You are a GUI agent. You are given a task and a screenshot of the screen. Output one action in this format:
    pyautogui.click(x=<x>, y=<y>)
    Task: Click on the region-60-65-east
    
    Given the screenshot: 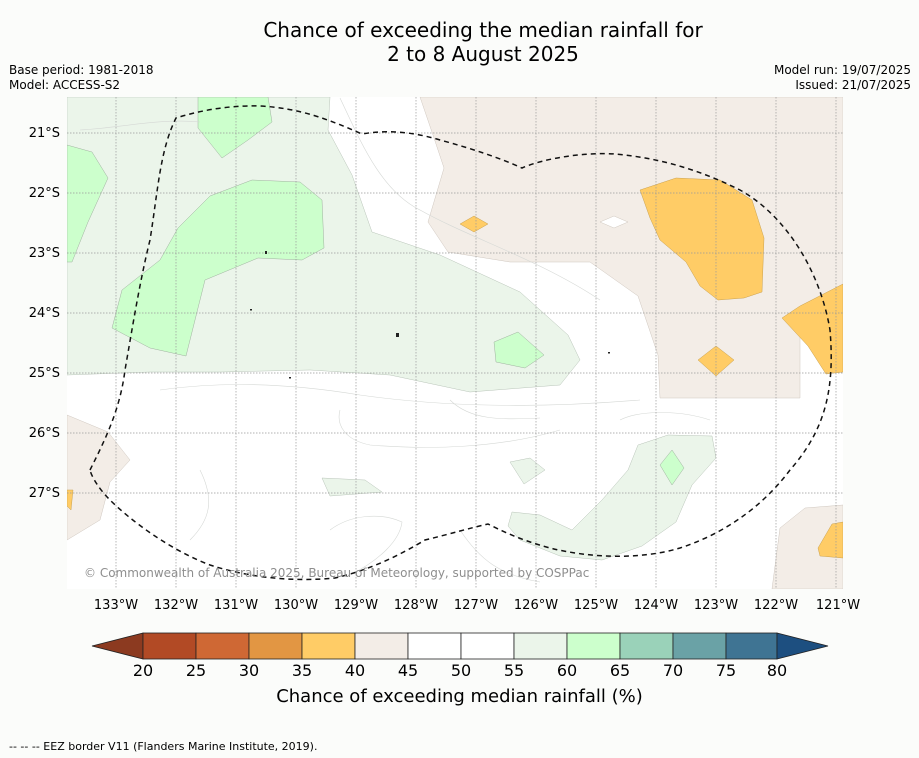 What is the action you would take?
    pyautogui.click(x=519, y=350)
    